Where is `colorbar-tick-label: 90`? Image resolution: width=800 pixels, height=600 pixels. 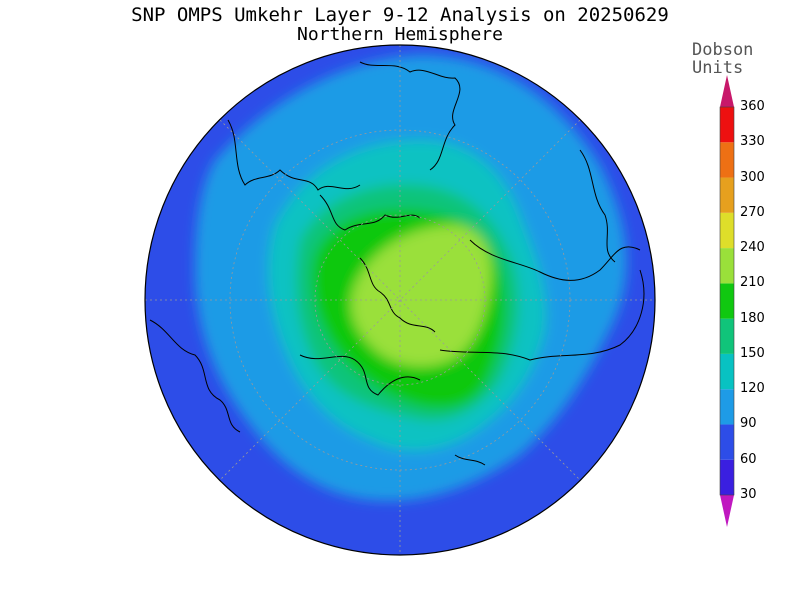 colorbar-tick-label: 90 is located at coordinates (748, 424).